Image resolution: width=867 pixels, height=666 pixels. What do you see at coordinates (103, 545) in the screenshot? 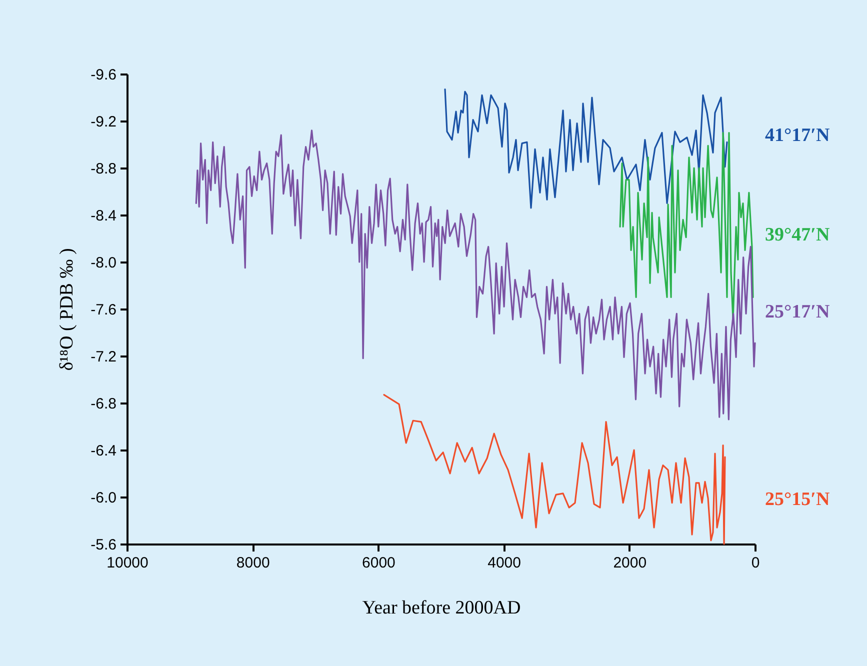
I see `y-tick-label: -5.6` at bounding box center [103, 545].